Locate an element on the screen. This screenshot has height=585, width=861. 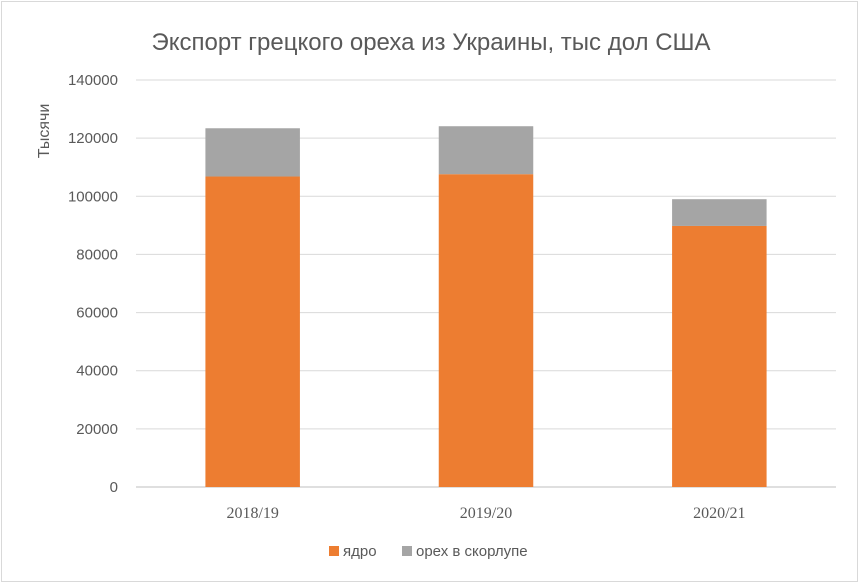
legend: ядро орех в скорлупе is located at coordinates (428, 551).